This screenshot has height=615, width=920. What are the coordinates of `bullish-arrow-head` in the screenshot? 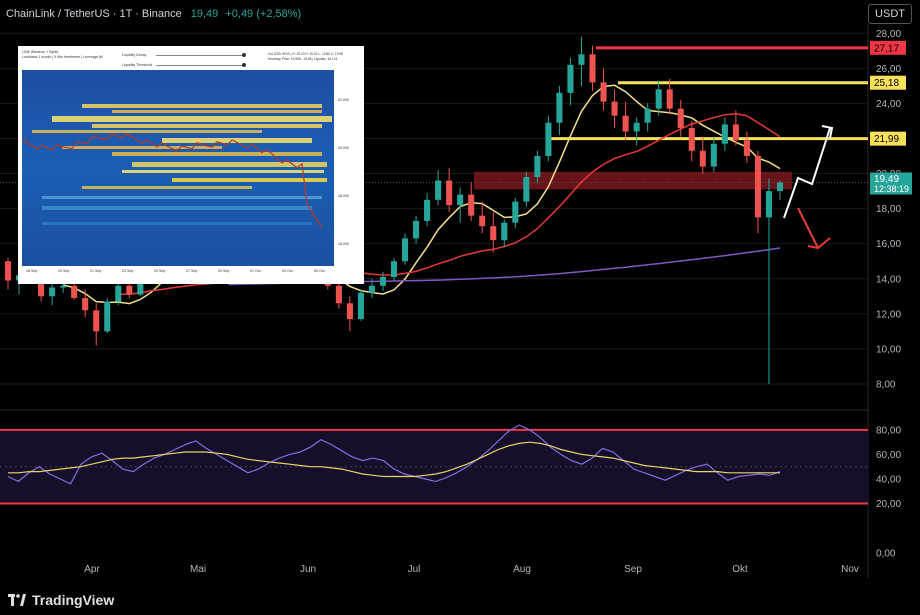 It's located at (827, 132).